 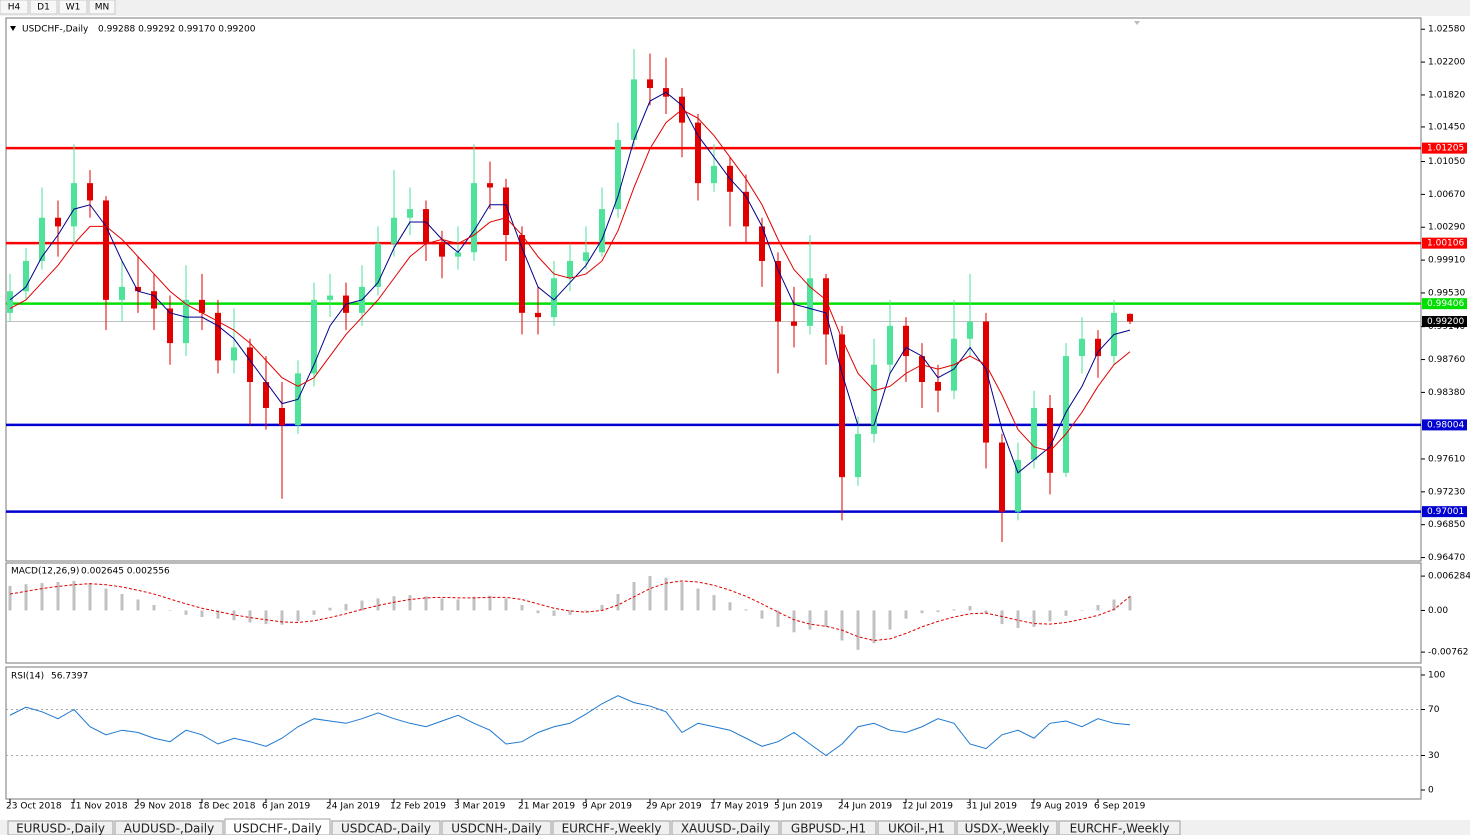 I want to click on timeframe-label: H4, so click(x=14, y=8).